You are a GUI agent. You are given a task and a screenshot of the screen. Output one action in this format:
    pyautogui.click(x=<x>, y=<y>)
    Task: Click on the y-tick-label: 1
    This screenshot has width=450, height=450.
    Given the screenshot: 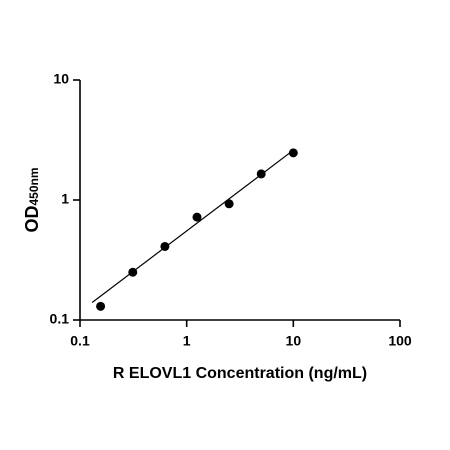 What is the action you would take?
    pyautogui.click(x=65, y=199)
    